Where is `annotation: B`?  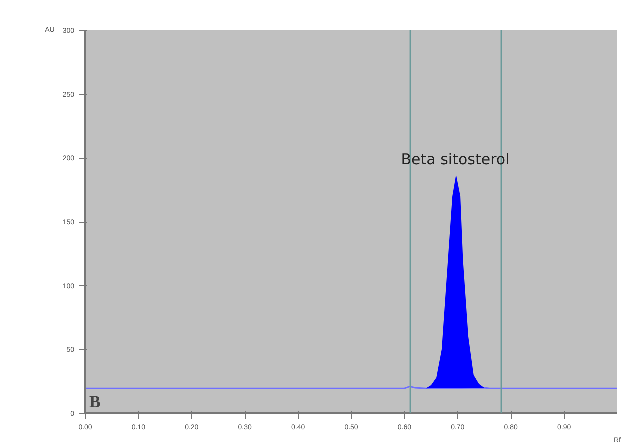
annotation: B is located at coordinates (95, 402).